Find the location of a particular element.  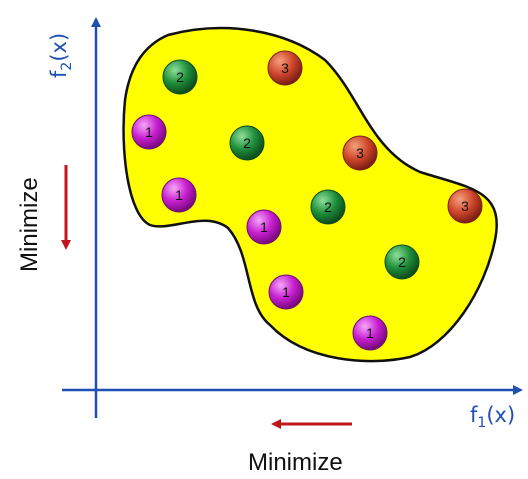

x-minimize-label: Minimize is located at coordinates (295, 462).